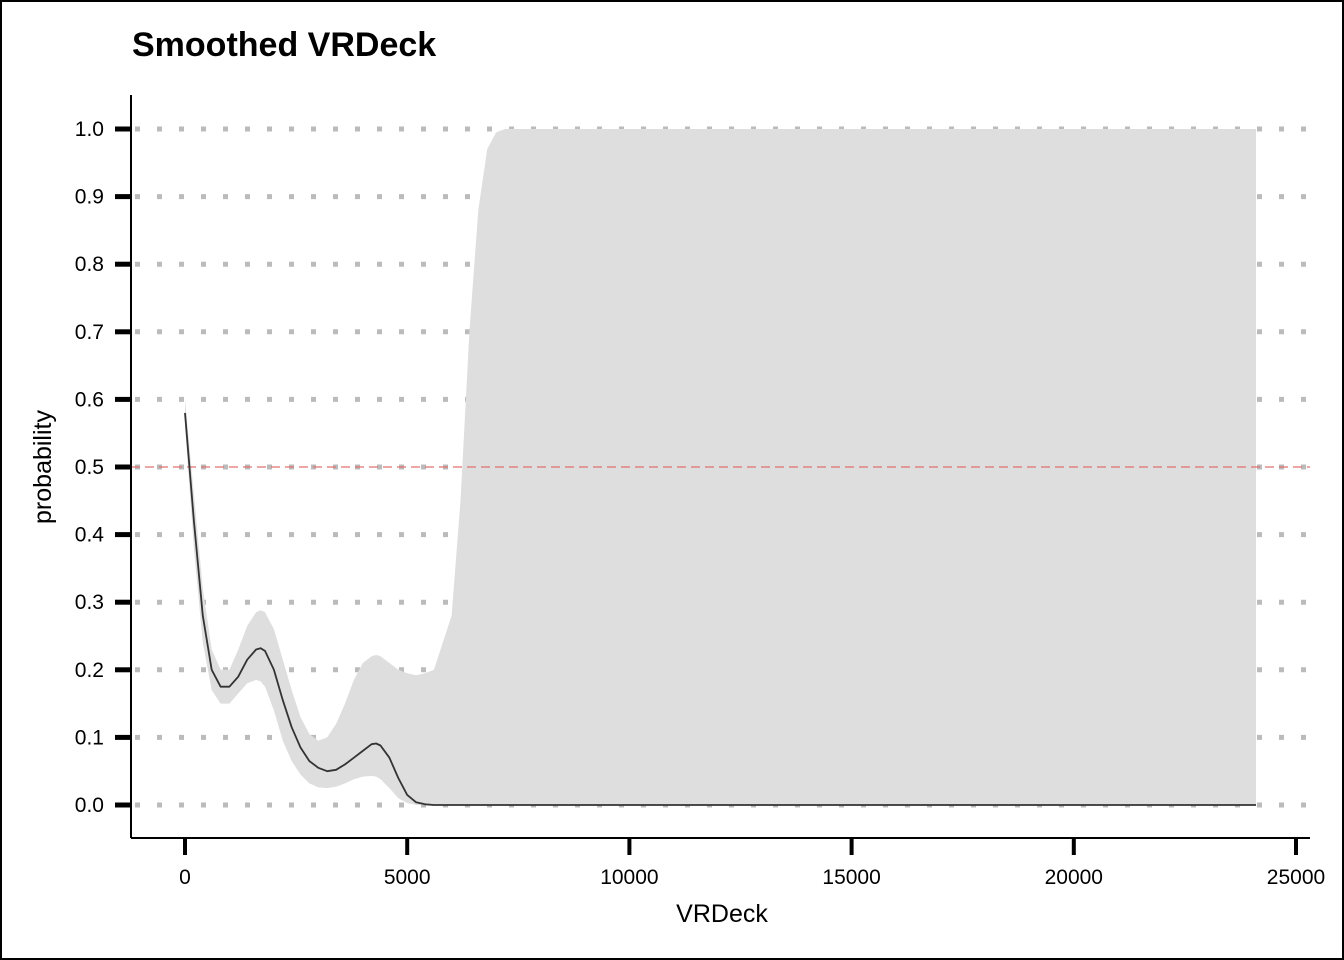 The image size is (1344, 960). Describe the element at coordinates (407, 877) in the screenshot. I see `x-tick-label: 5000` at that location.